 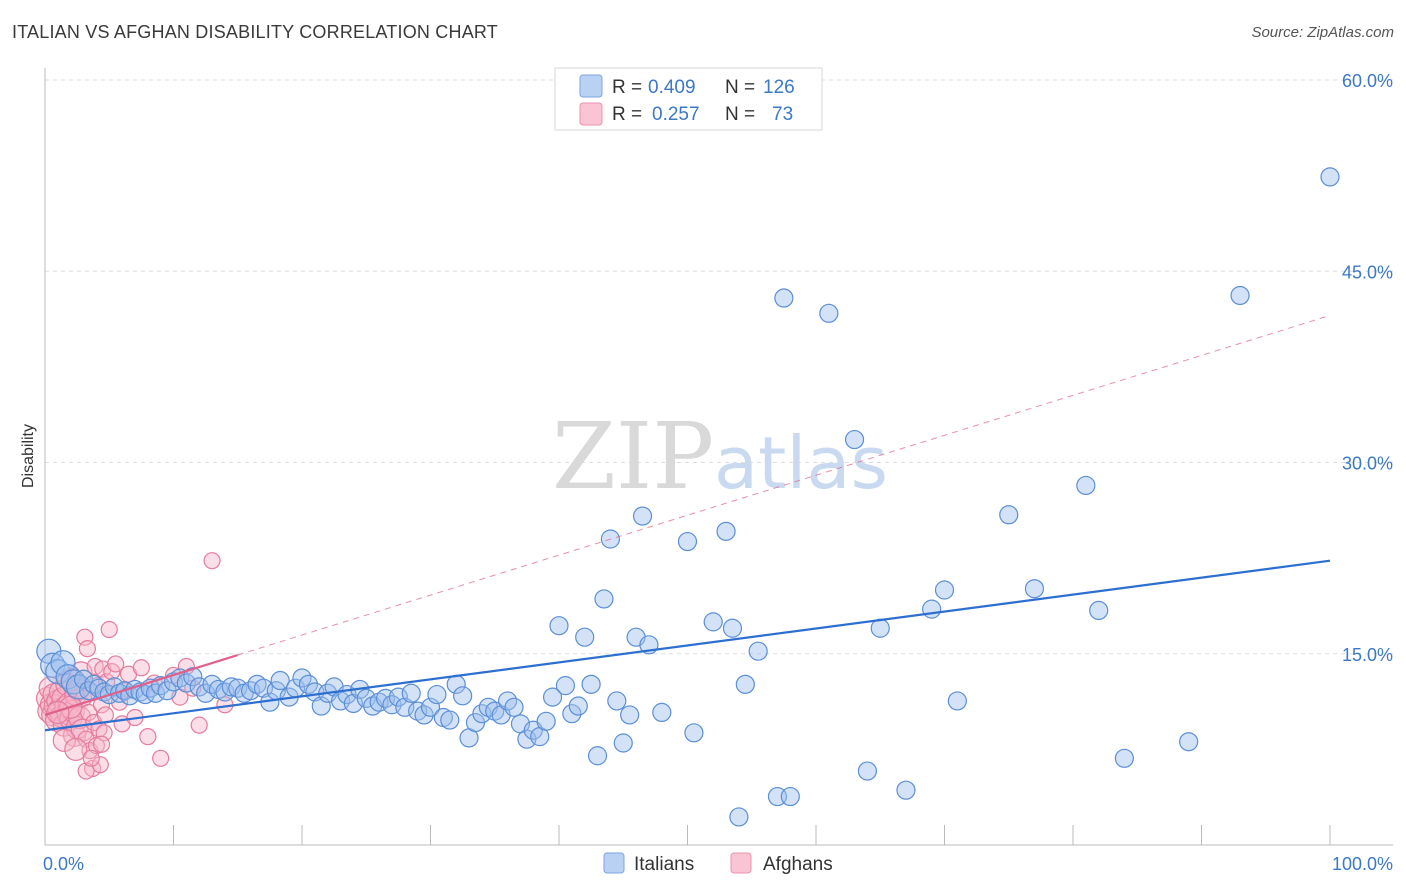 I want to click on y-tick-labels: 15.0% 30.0% 45.0% 60.0%, so click(x=1367, y=368).